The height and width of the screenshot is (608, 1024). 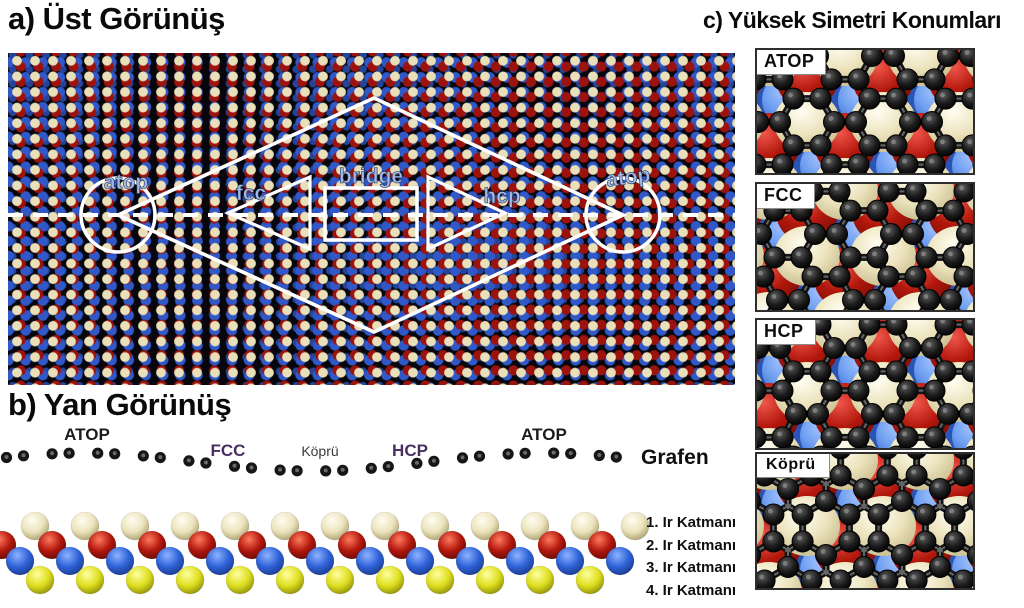 I want to click on site-panel-hcp-tag: HCP, so click(x=786, y=332).